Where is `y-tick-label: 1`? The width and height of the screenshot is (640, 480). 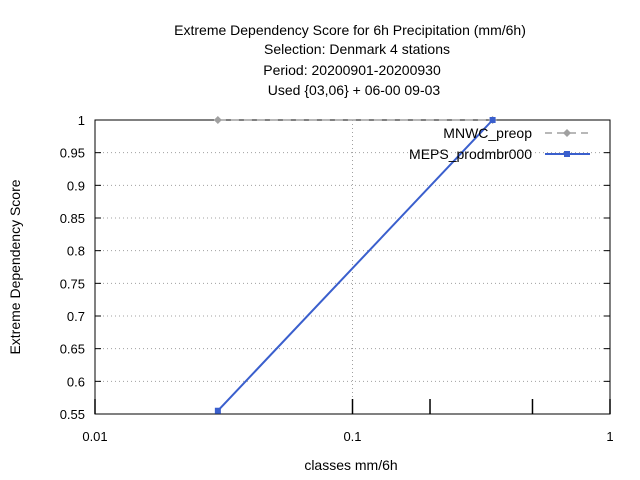 y-tick-label: 1 is located at coordinates (81, 120).